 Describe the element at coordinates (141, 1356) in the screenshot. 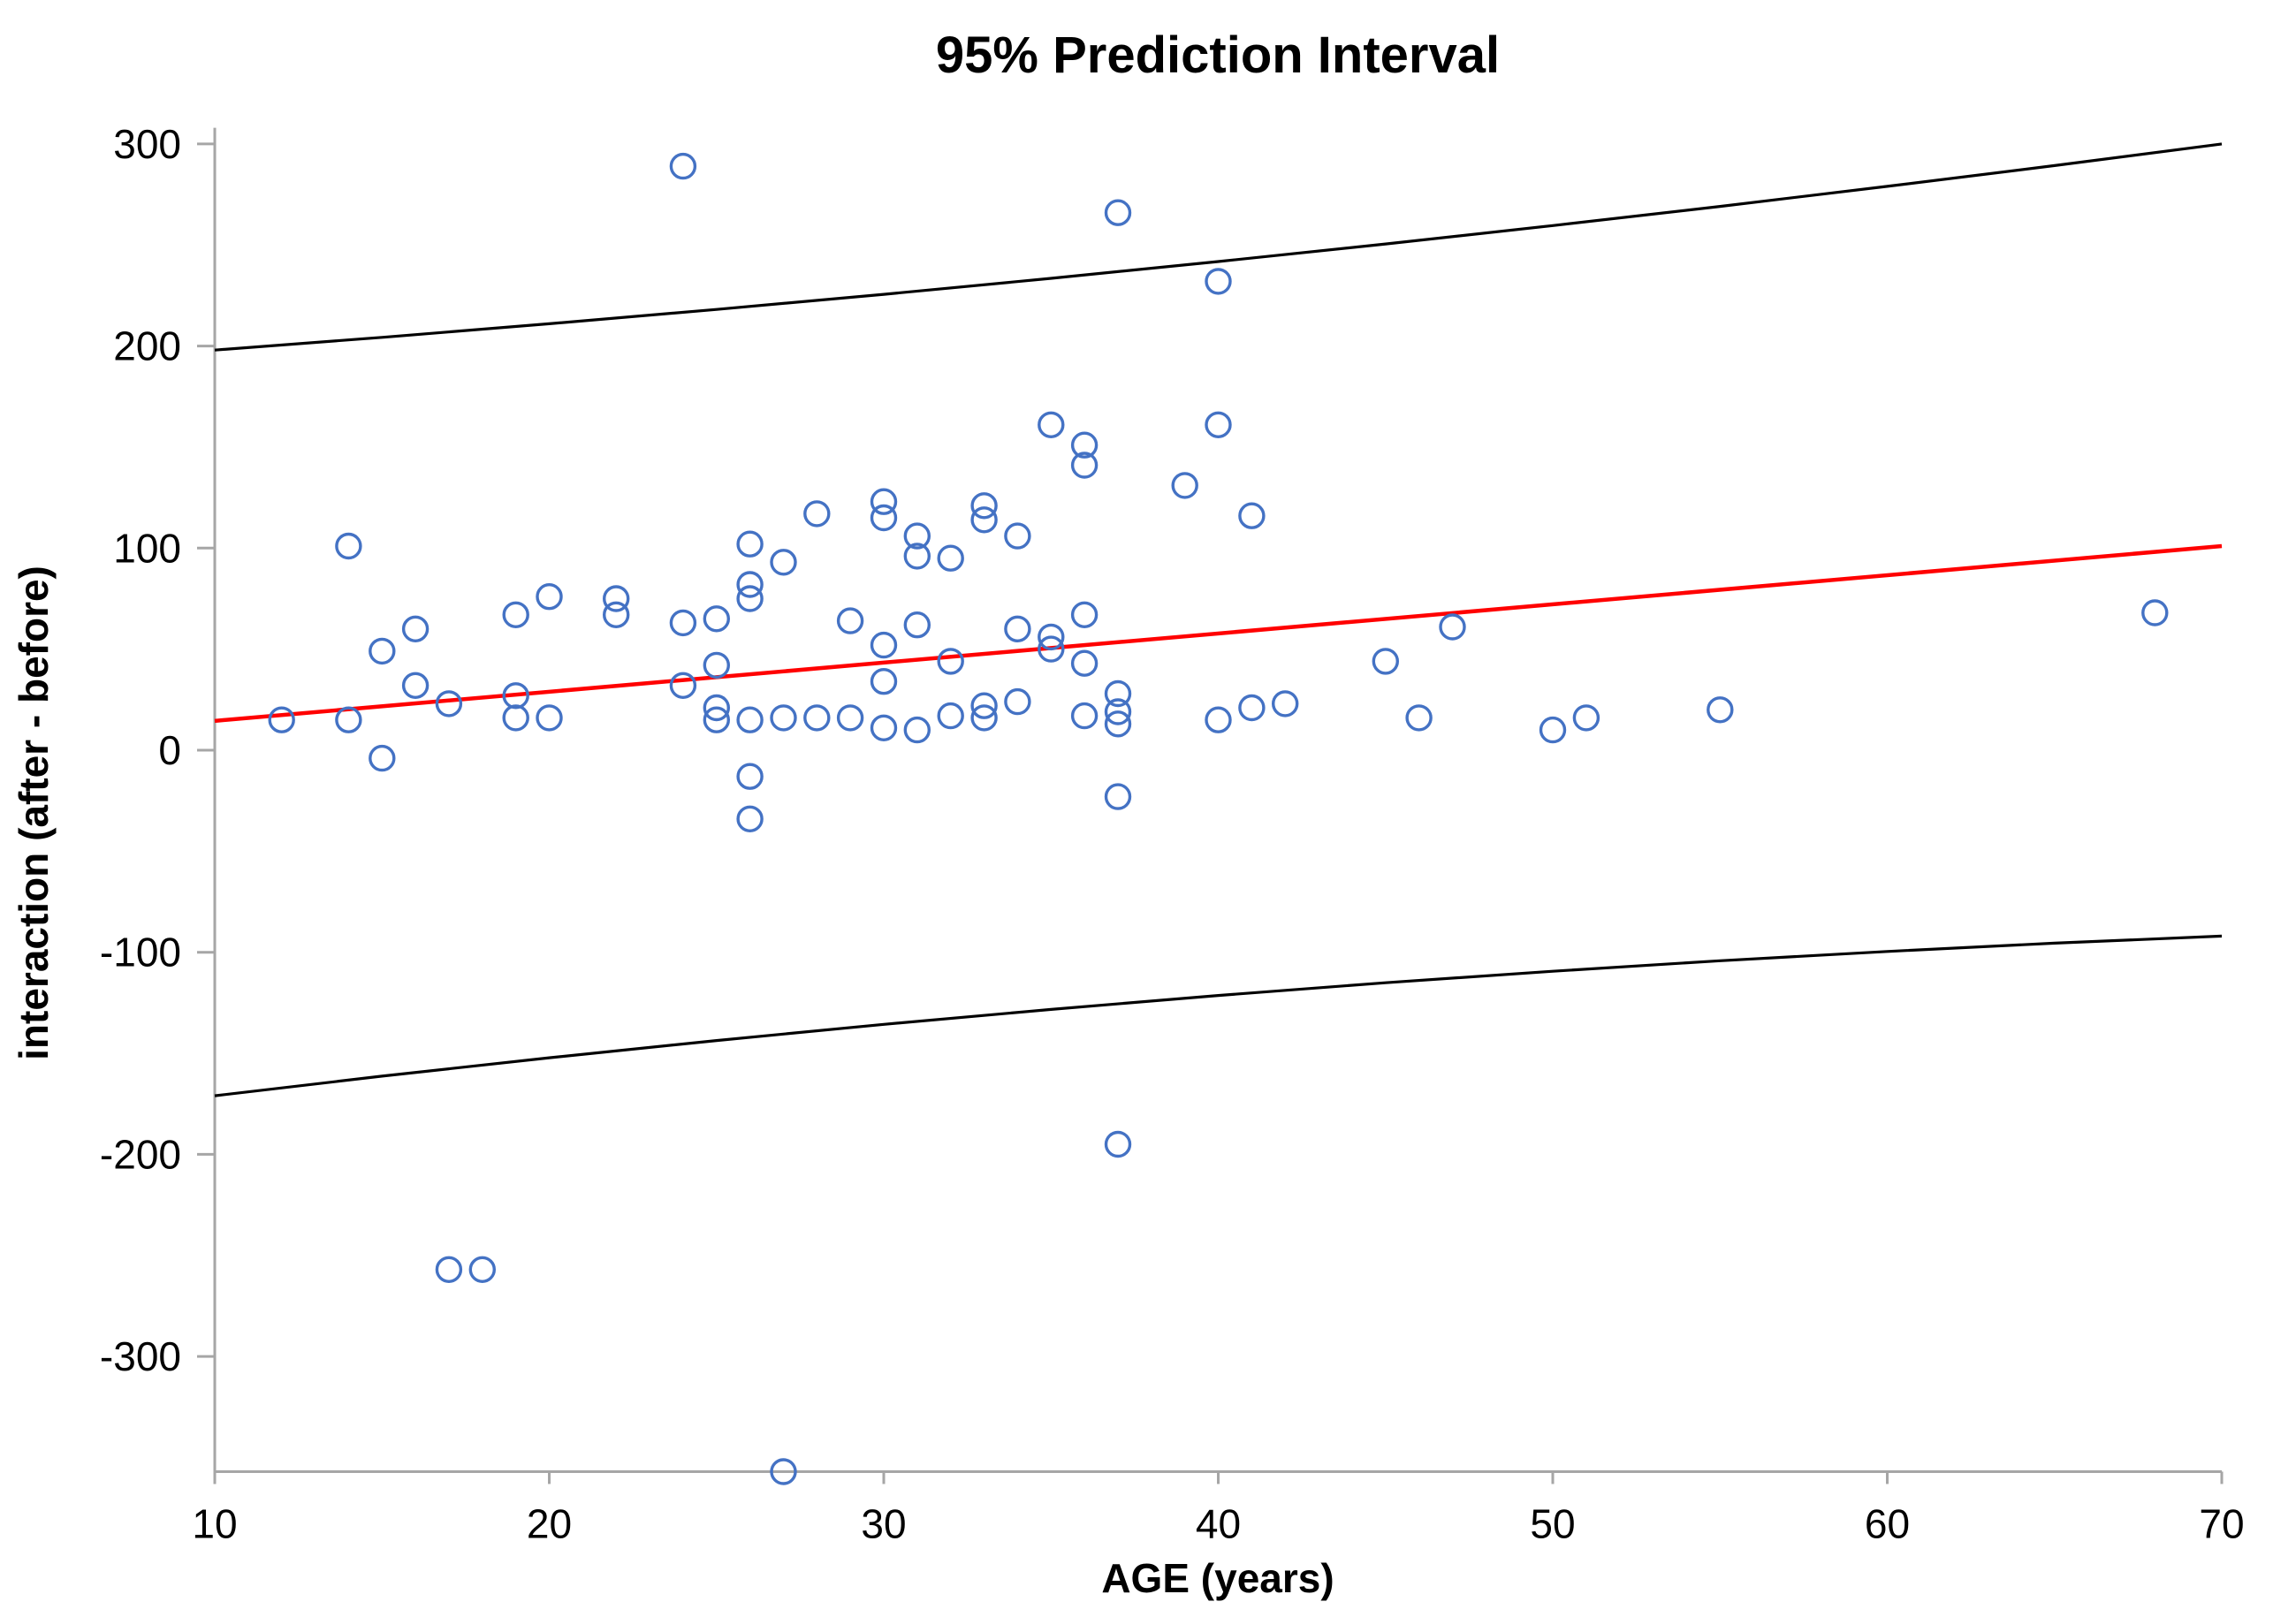

I see `y-tick-label: -300` at that location.